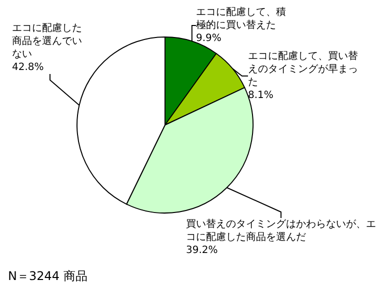 The height and width of the screenshot is (296, 388). I want to click on text: N＝3244 商品, so click(48, 276).